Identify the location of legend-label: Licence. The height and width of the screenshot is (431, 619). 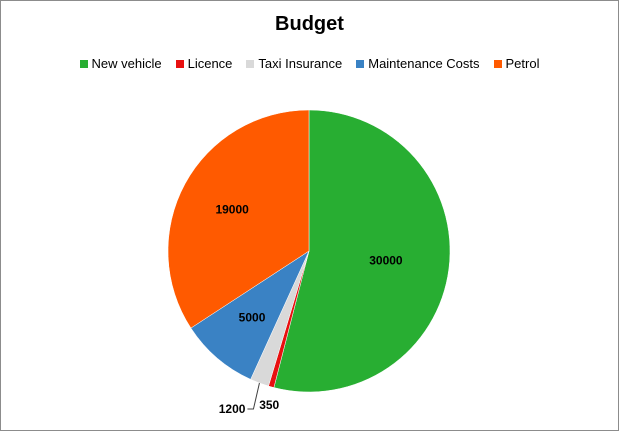
(210, 63).